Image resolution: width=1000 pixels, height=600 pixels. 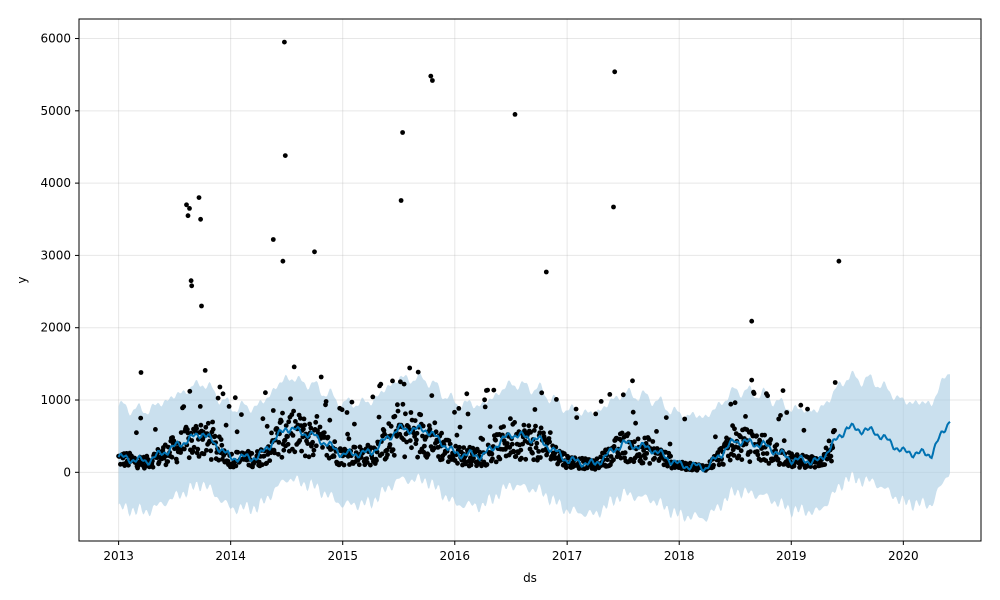 I want to click on y-tick-label: 1000, so click(x=55, y=400).